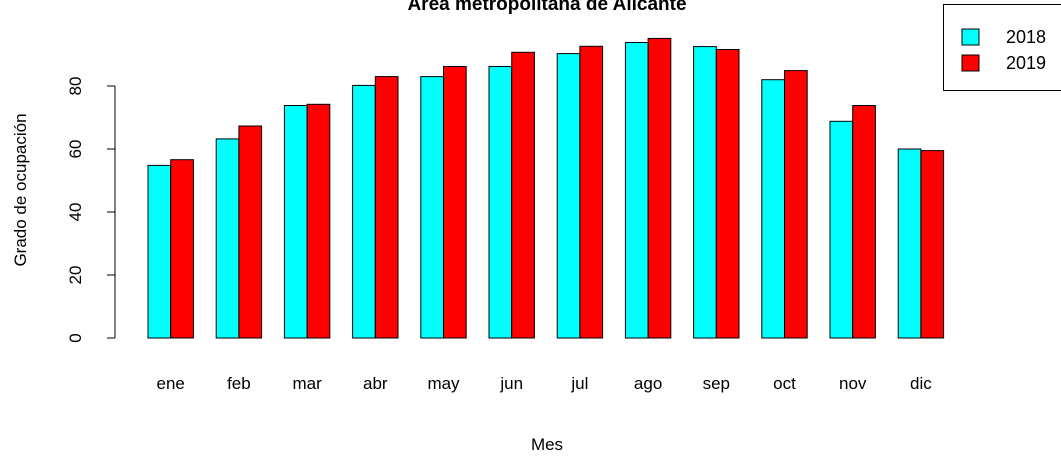 The width and height of the screenshot is (1061, 460). Describe the element at coordinates (318, 221) in the screenshot. I see `bar-mar-2019` at that location.